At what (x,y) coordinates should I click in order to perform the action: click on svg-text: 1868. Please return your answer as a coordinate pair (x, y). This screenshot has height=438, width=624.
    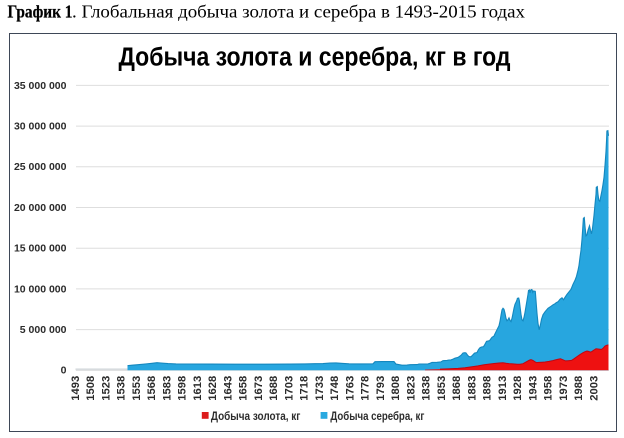
    Looking at the image, I should click on (457, 388).